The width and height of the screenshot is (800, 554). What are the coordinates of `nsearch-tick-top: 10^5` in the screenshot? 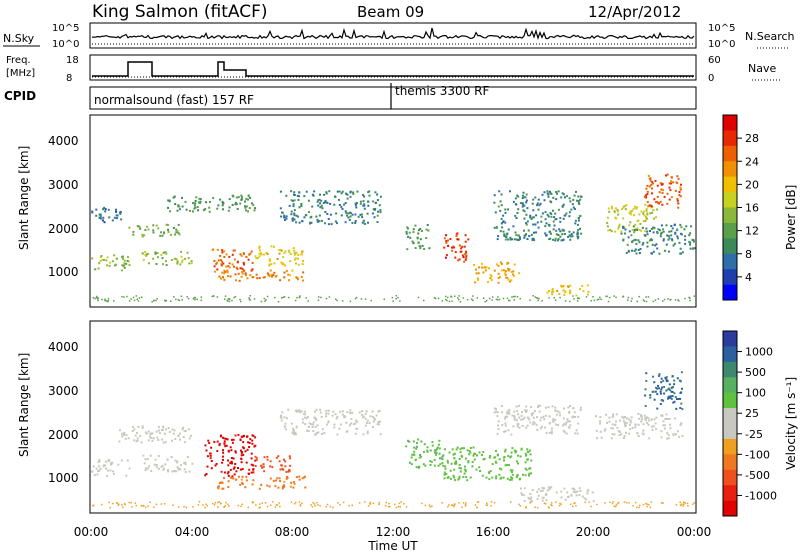 It's located at (721, 28).